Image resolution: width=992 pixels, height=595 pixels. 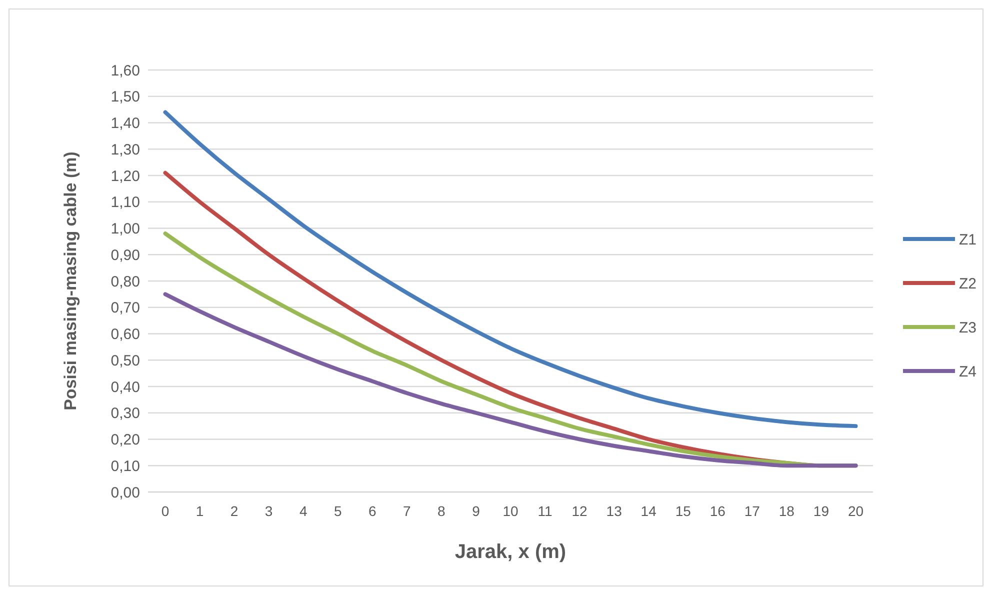 I want to click on x-tick-label: 10, so click(x=510, y=511).